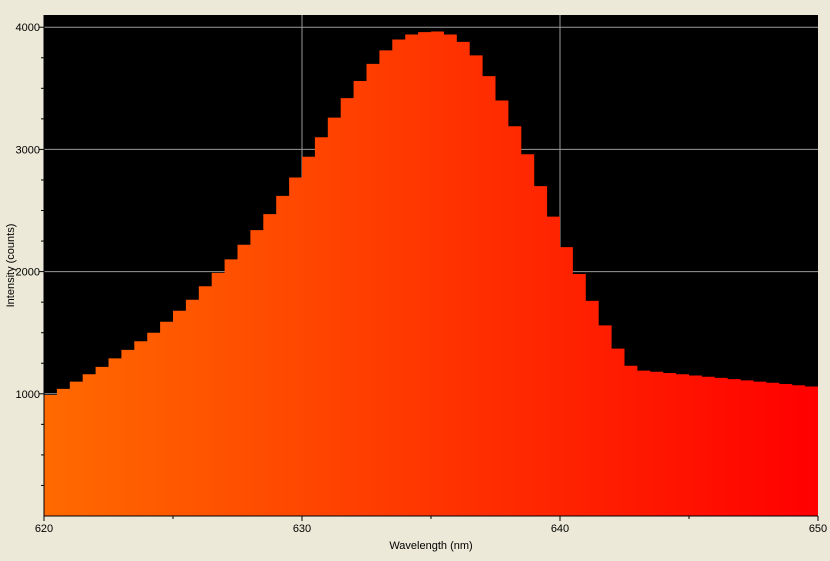 The image size is (830, 561). What do you see at coordinates (560, 529) in the screenshot?
I see `x-tick-label: 640` at bounding box center [560, 529].